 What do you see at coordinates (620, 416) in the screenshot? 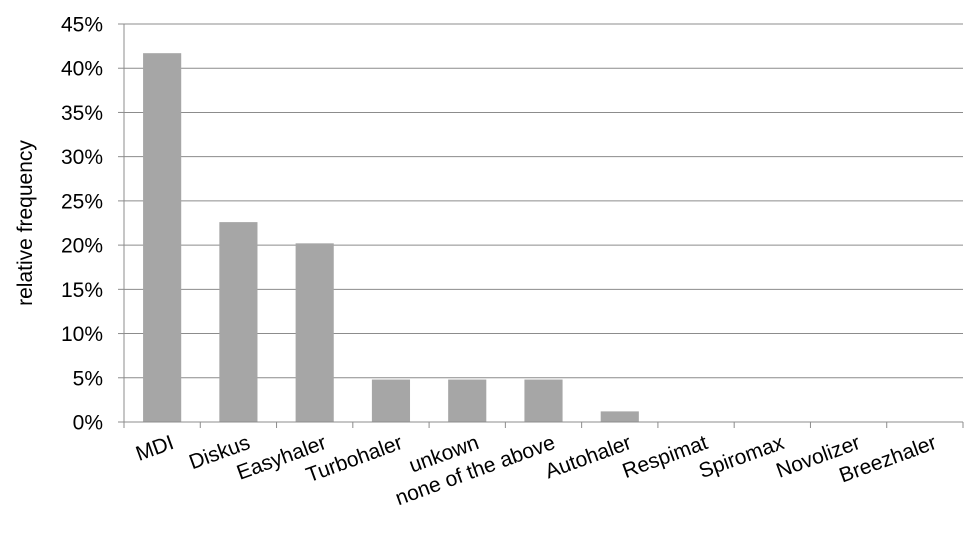
I see `bar-autohaler` at bounding box center [620, 416].